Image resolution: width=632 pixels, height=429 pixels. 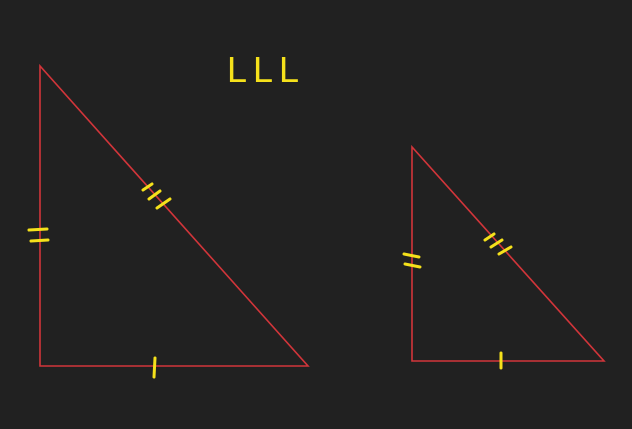 What do you see at coordinates (457, 301) in the screenshot?
I see `ticks-small` at bounding box center [457, 301].